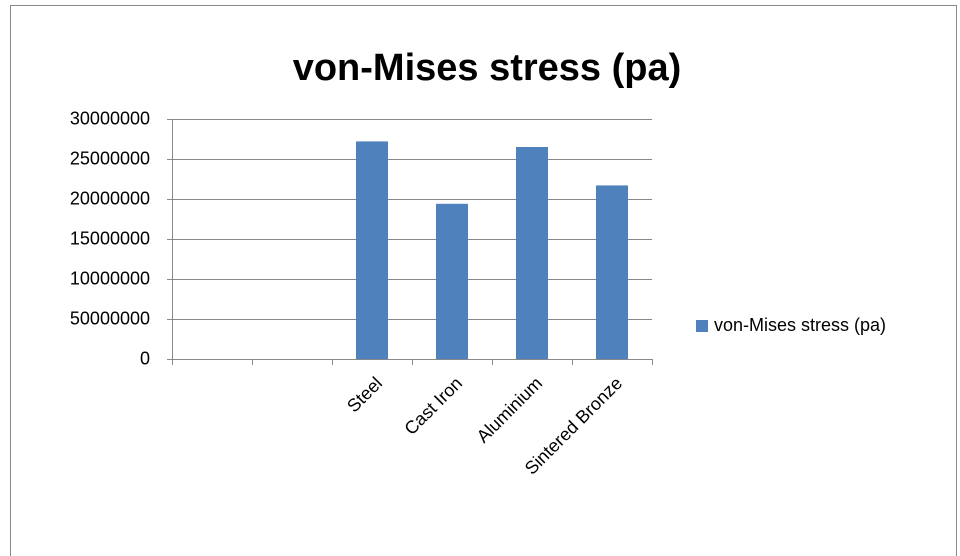 This screenshot has width=960, height=556. I want to click on y-tick-label: 15000000, so click(110, 238).